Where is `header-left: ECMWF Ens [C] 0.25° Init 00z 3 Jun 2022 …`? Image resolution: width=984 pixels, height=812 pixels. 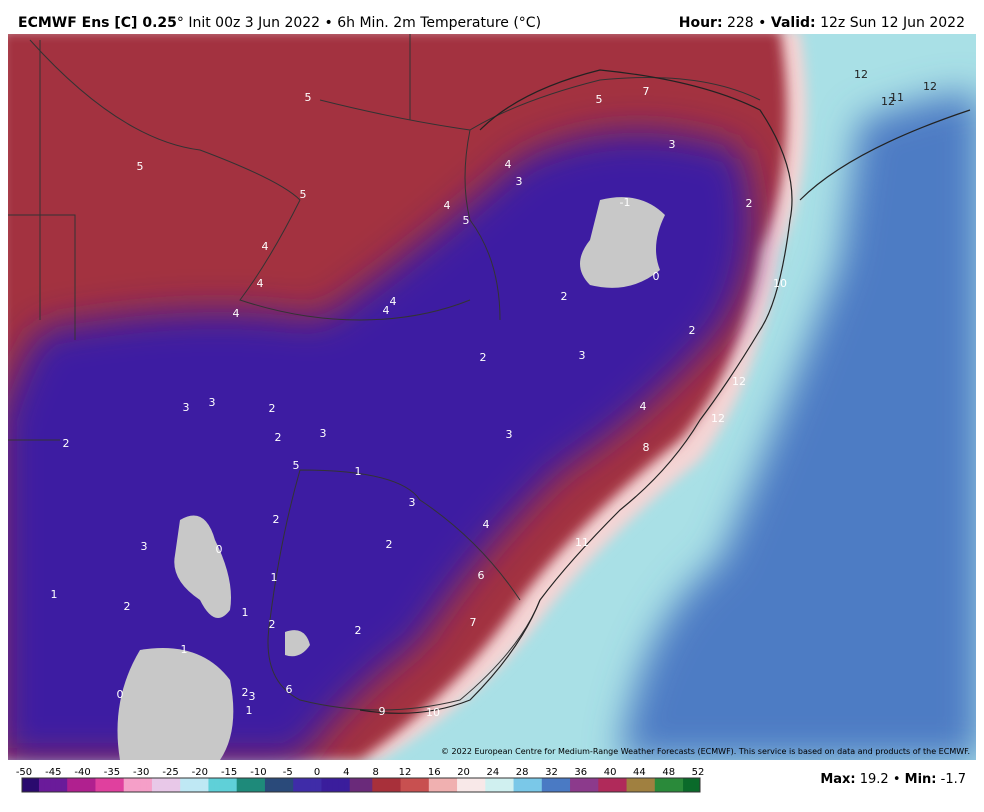 header-left: ECMWF Ens [C] 0.25° Init 00z 3 Jun 2022 … is located at coordinates (279, 23).